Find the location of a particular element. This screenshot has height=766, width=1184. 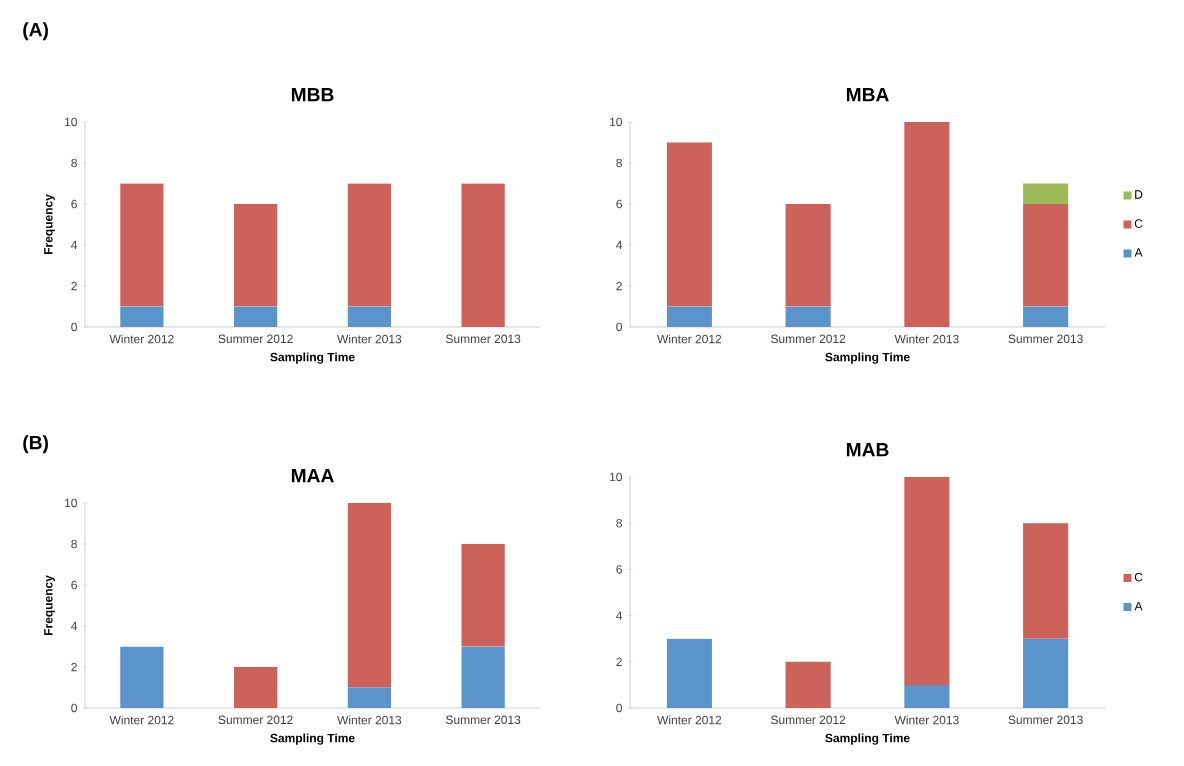

chart-title: MBA is located at coordinates (867, 95).